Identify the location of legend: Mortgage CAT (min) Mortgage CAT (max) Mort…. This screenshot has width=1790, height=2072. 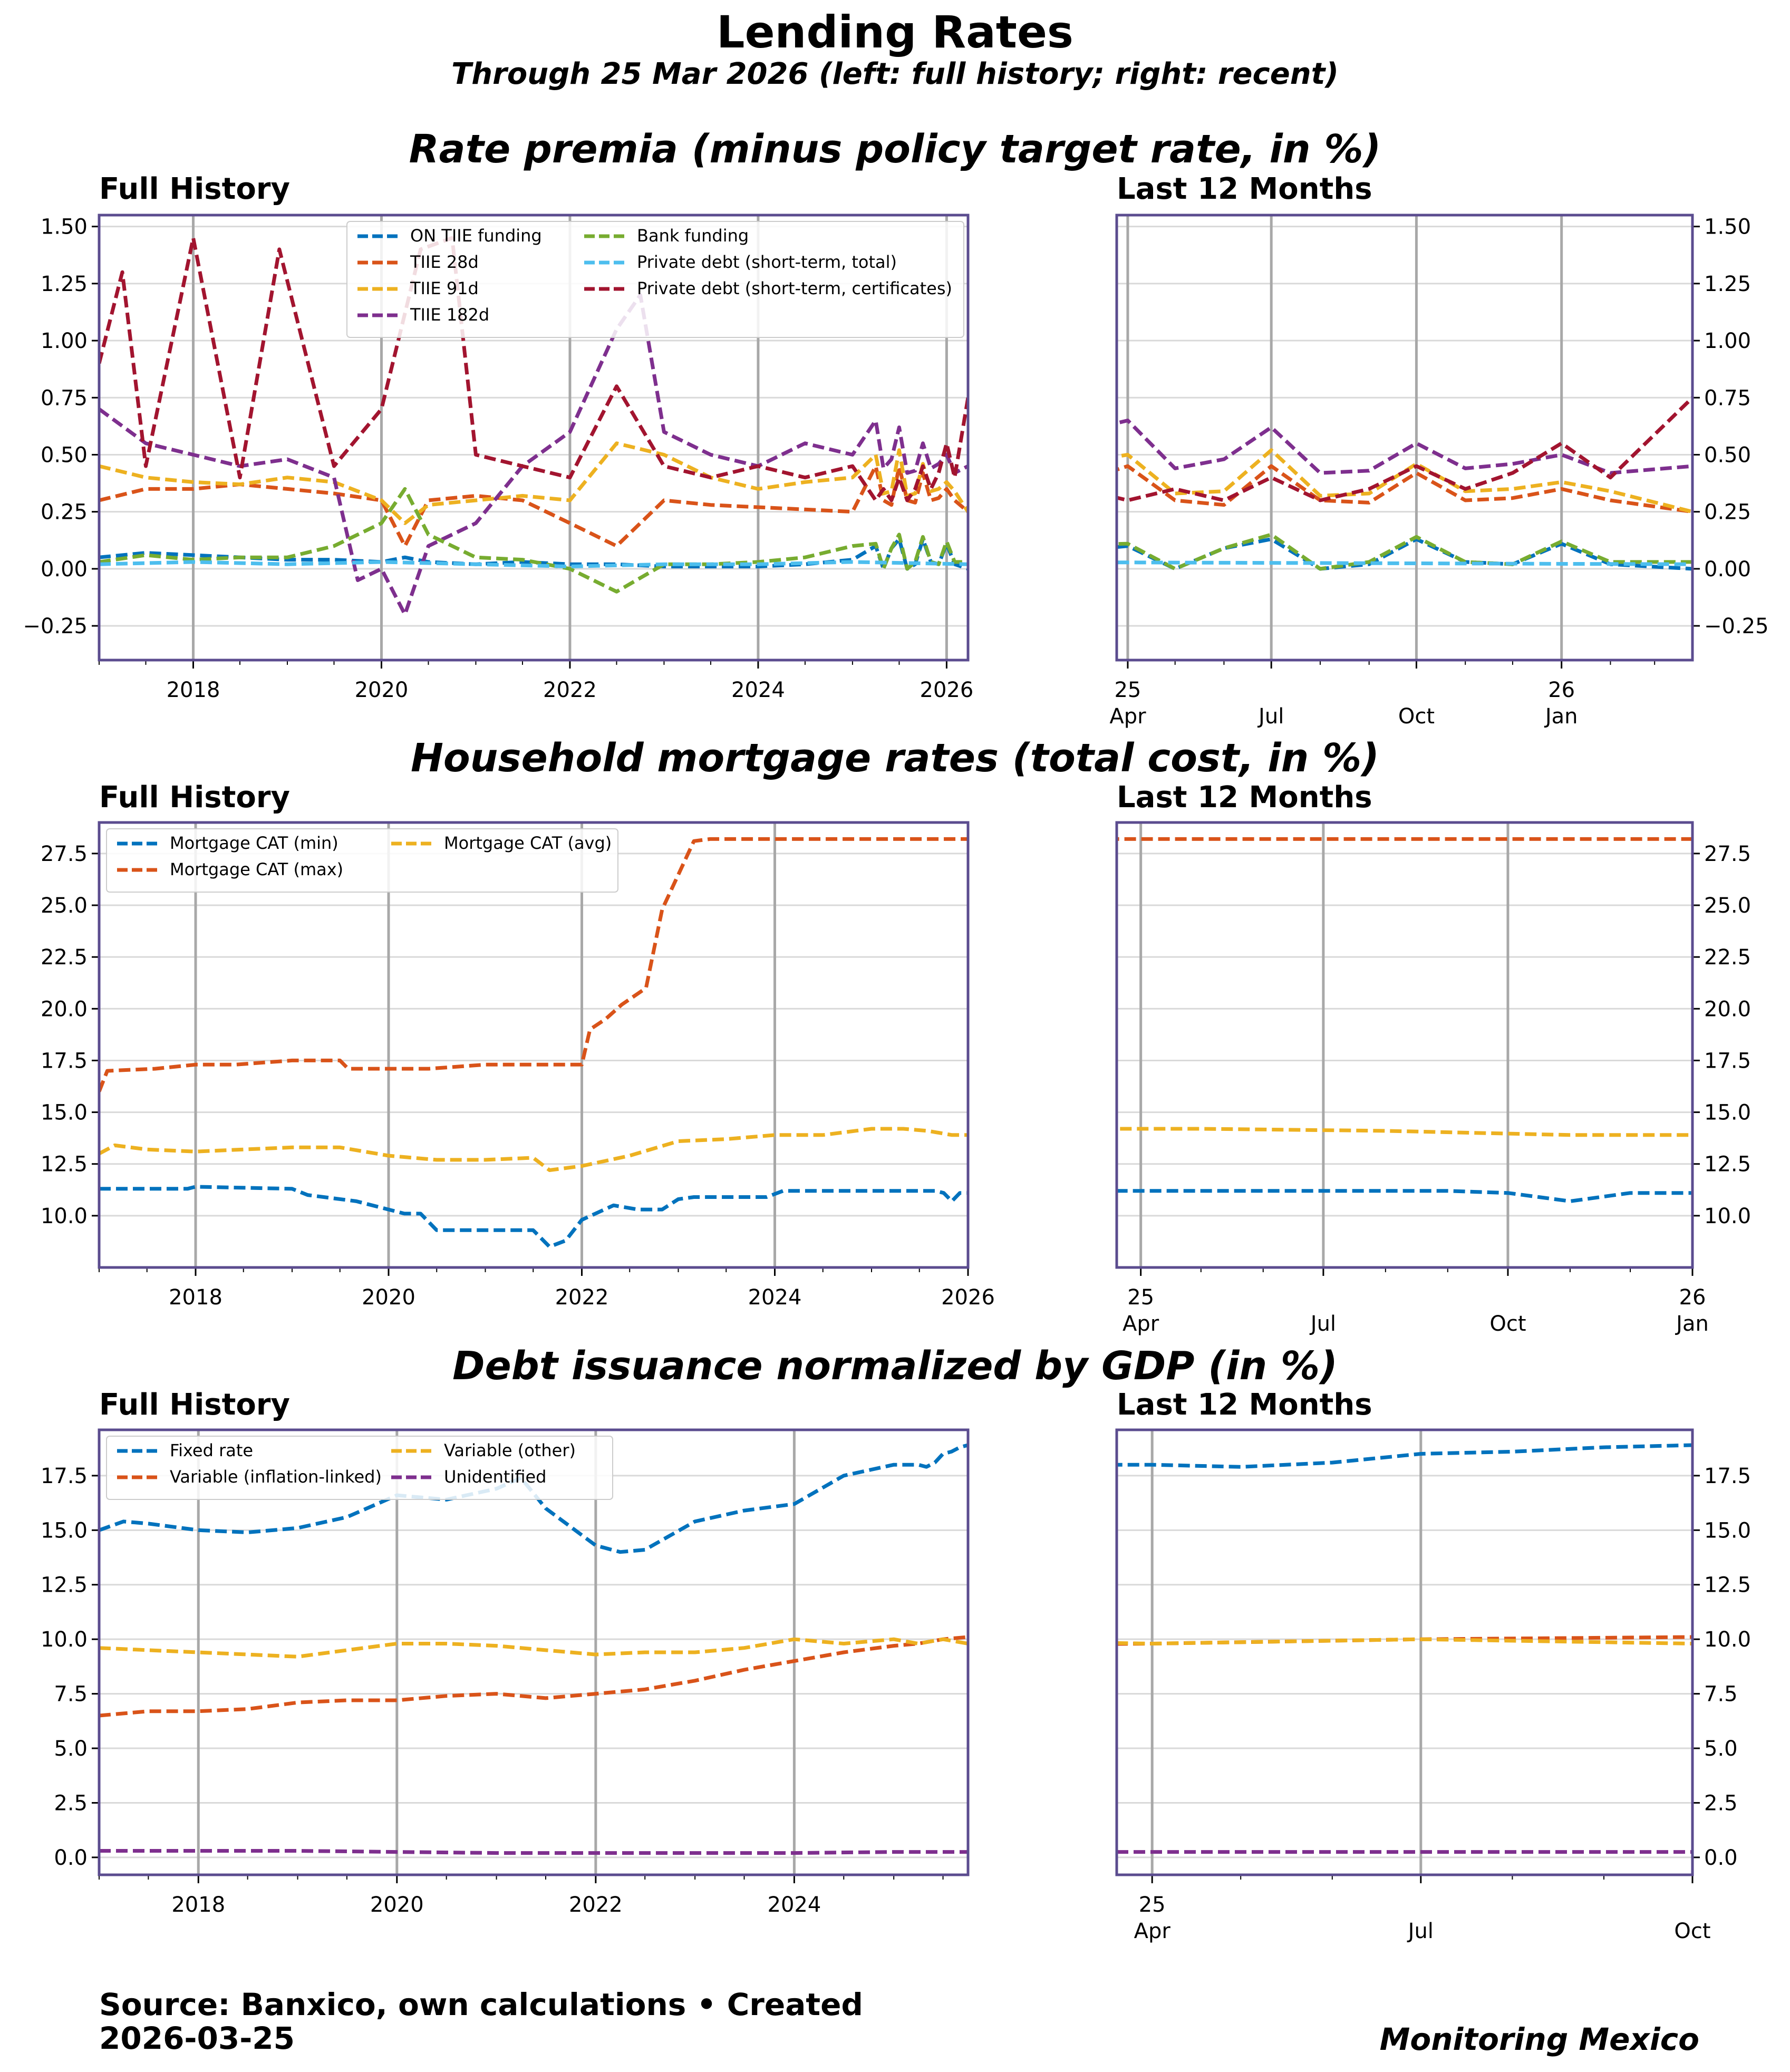
(362, 861).